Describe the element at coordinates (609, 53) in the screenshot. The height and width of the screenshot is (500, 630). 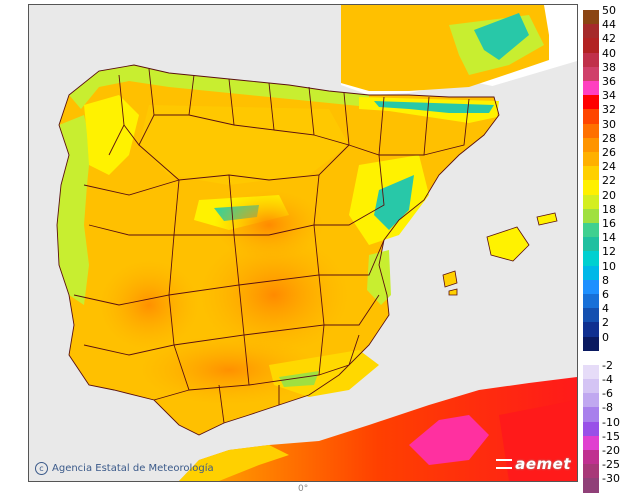
I see `legend-label: 40` at that location.